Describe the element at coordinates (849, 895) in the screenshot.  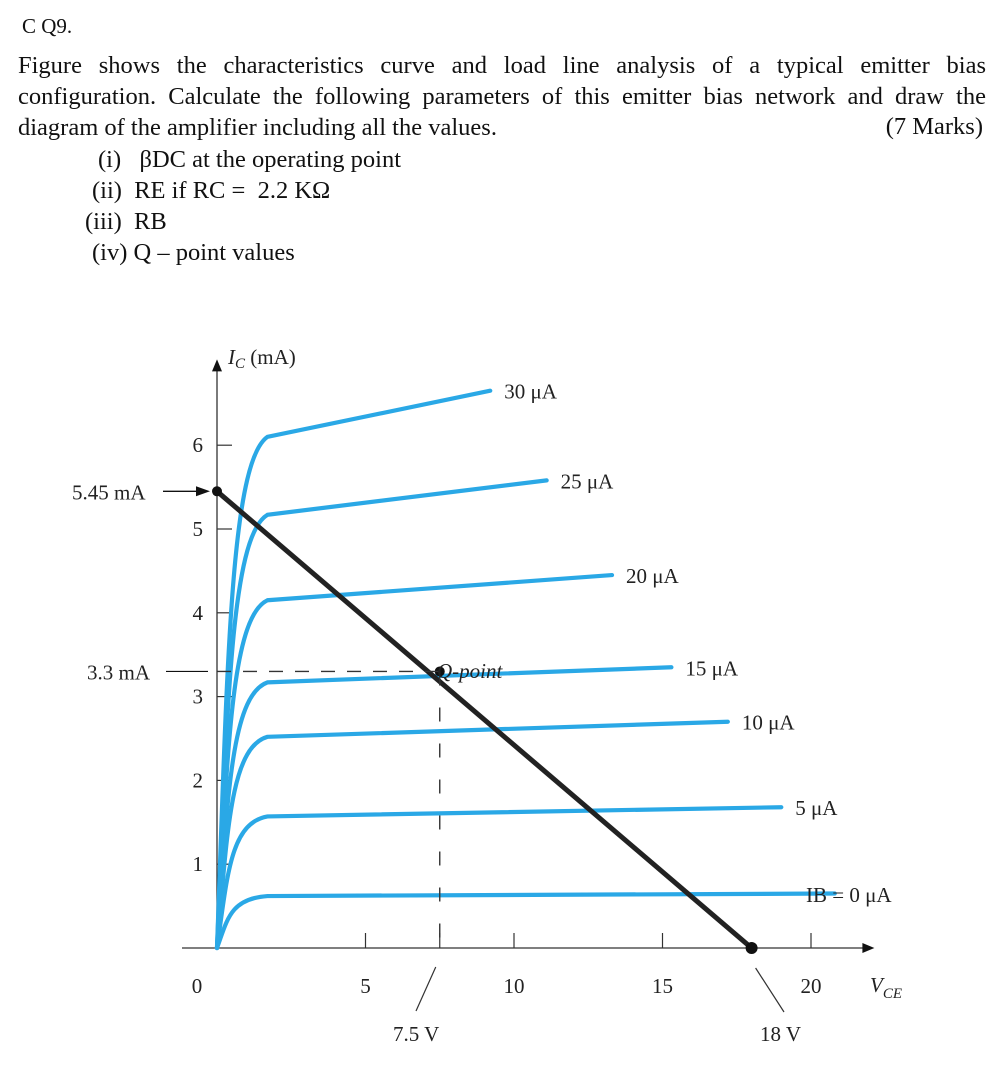
I see `curve-label: IB = 0 μA` at that location.